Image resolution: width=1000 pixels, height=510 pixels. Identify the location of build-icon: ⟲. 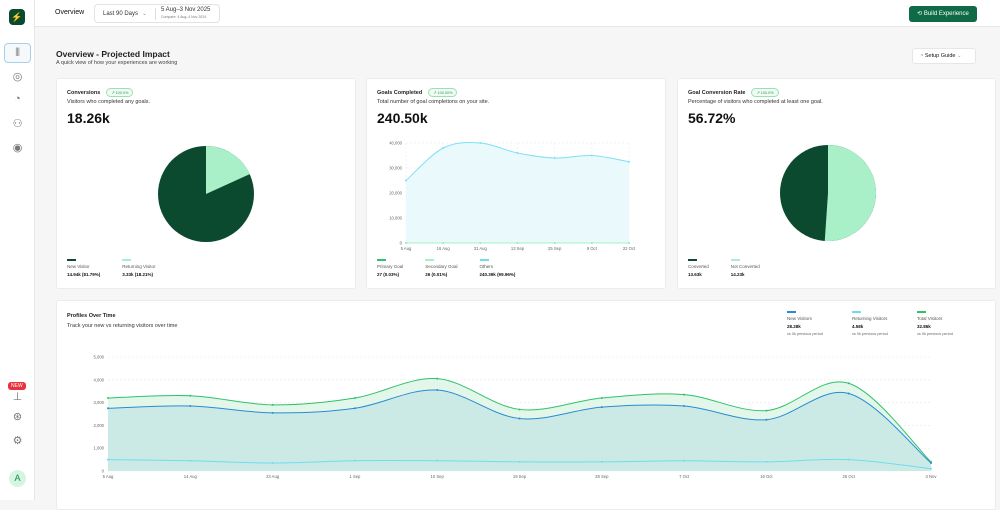
(920, 14).